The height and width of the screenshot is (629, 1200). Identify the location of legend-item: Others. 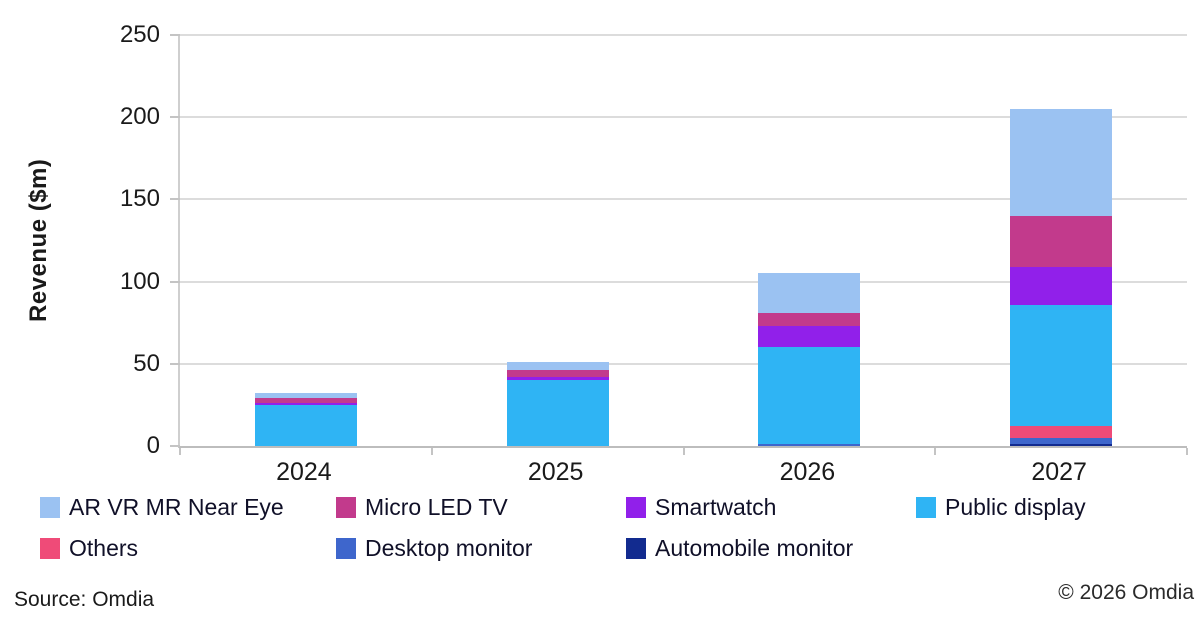
(188, 548).